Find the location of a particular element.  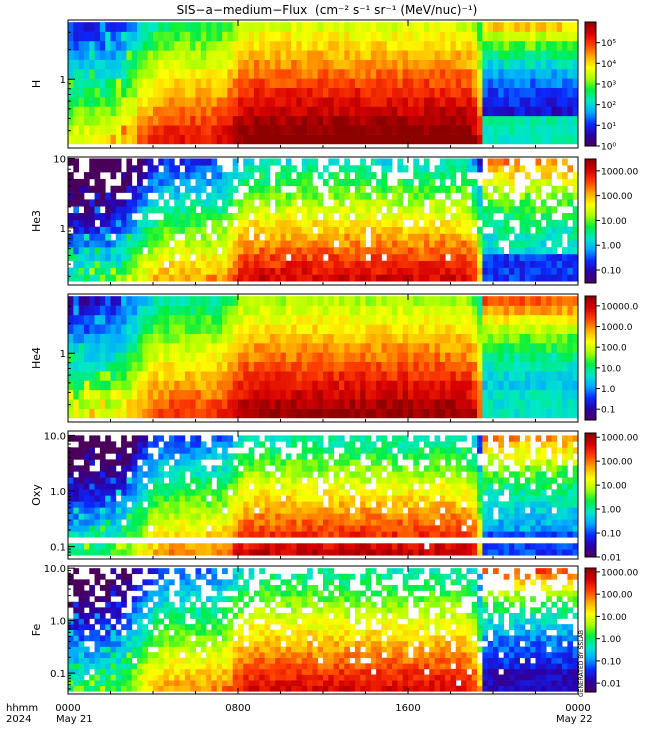

colorbar-tick-label: 1.0 is located at coordinates (608, 390).